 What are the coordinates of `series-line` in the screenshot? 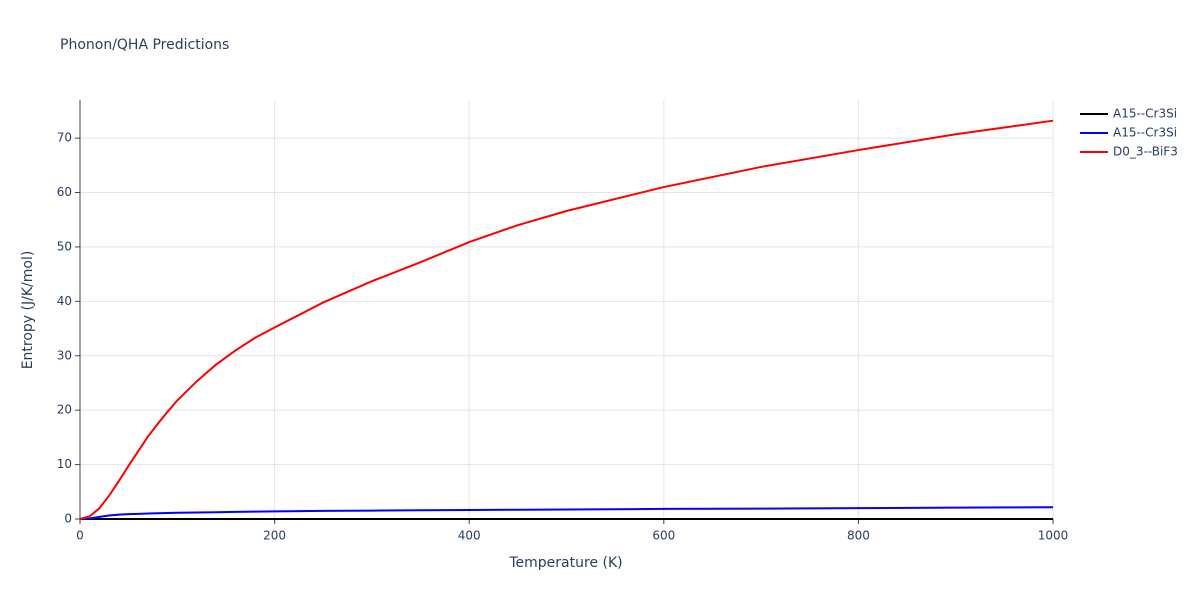 It's located at (566, 513).